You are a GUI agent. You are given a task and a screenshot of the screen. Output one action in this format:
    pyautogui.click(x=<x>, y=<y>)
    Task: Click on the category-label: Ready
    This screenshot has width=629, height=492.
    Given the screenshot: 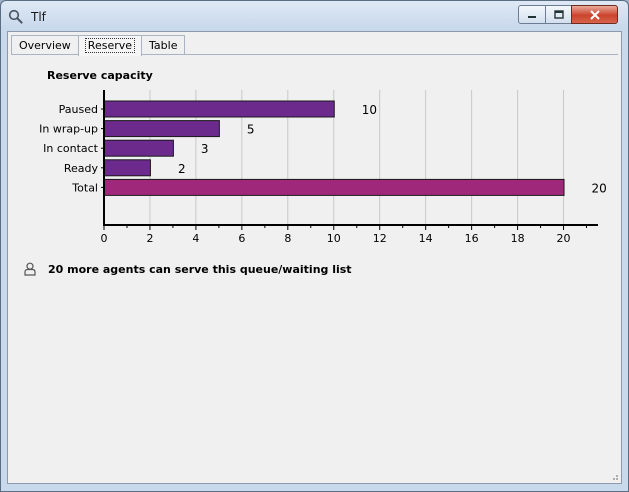 What is the action you would take?
    pyautogui.click(x=81, y=168)
    